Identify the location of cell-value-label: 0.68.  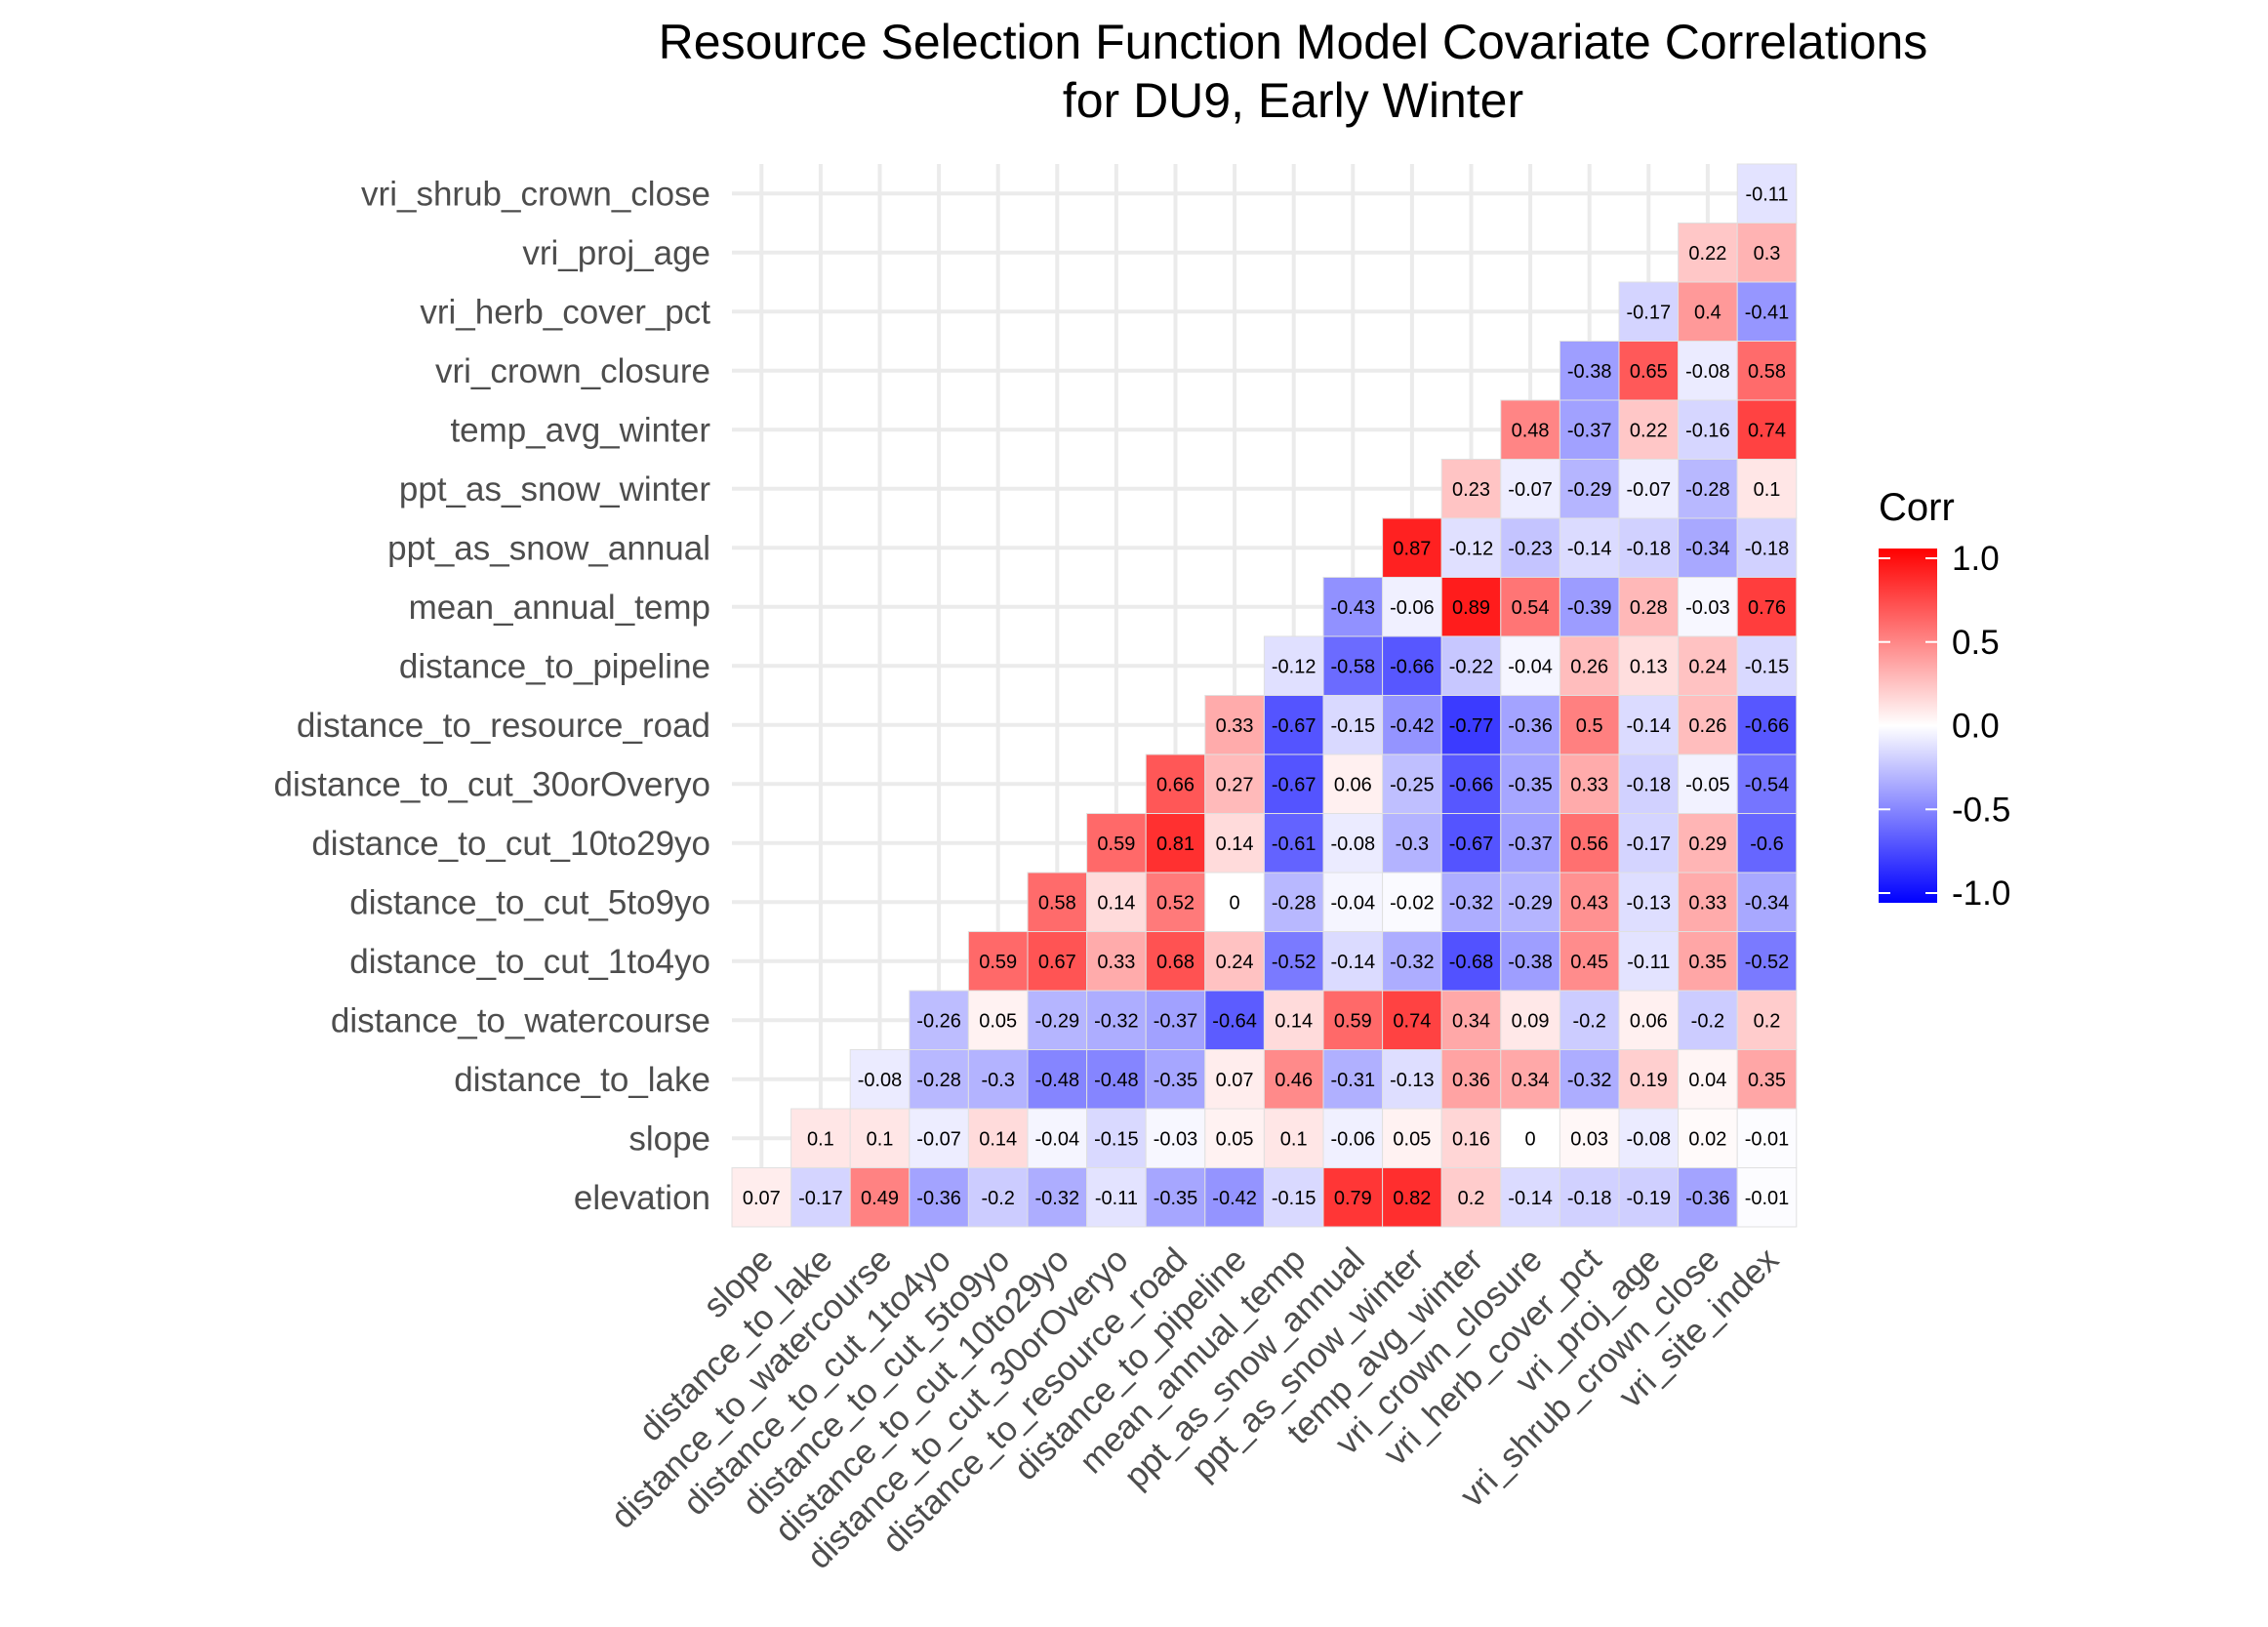
(1175, 963).